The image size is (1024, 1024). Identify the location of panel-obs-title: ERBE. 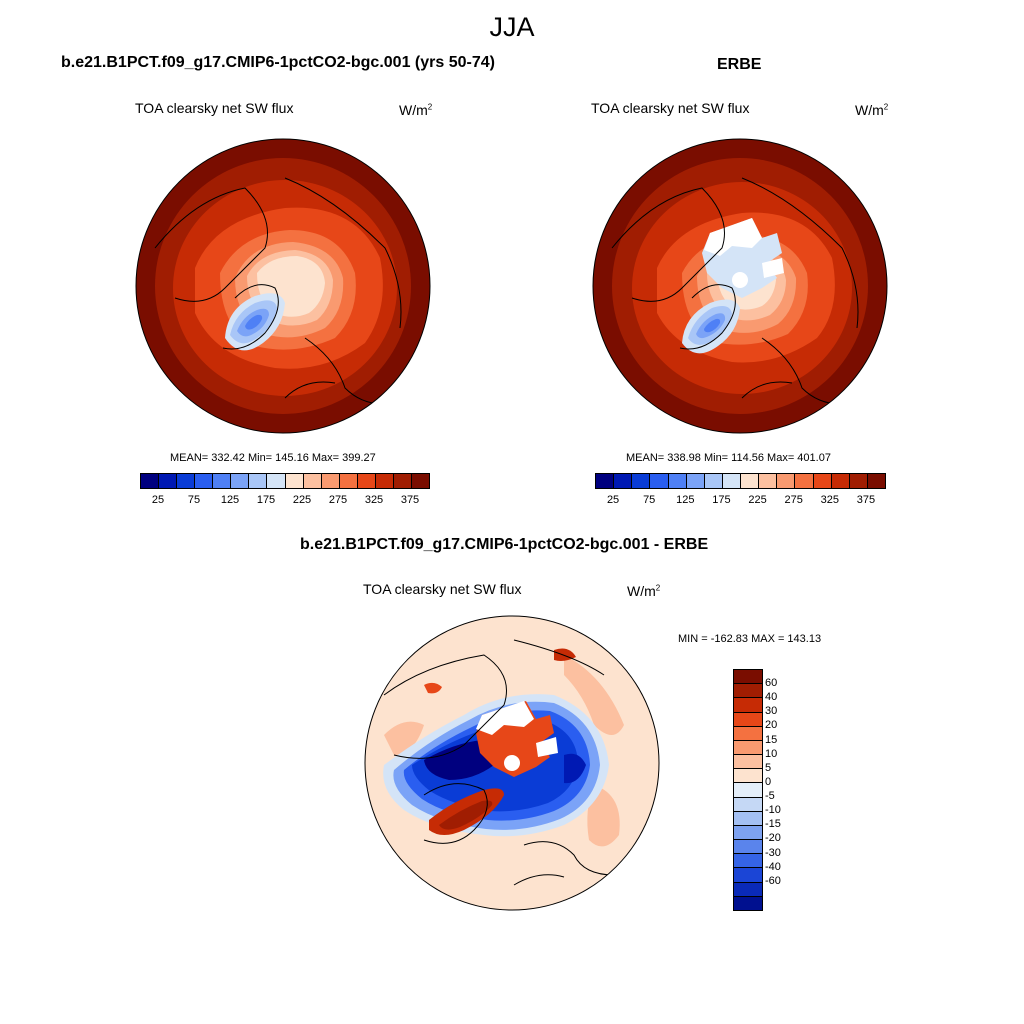
(739, 64).